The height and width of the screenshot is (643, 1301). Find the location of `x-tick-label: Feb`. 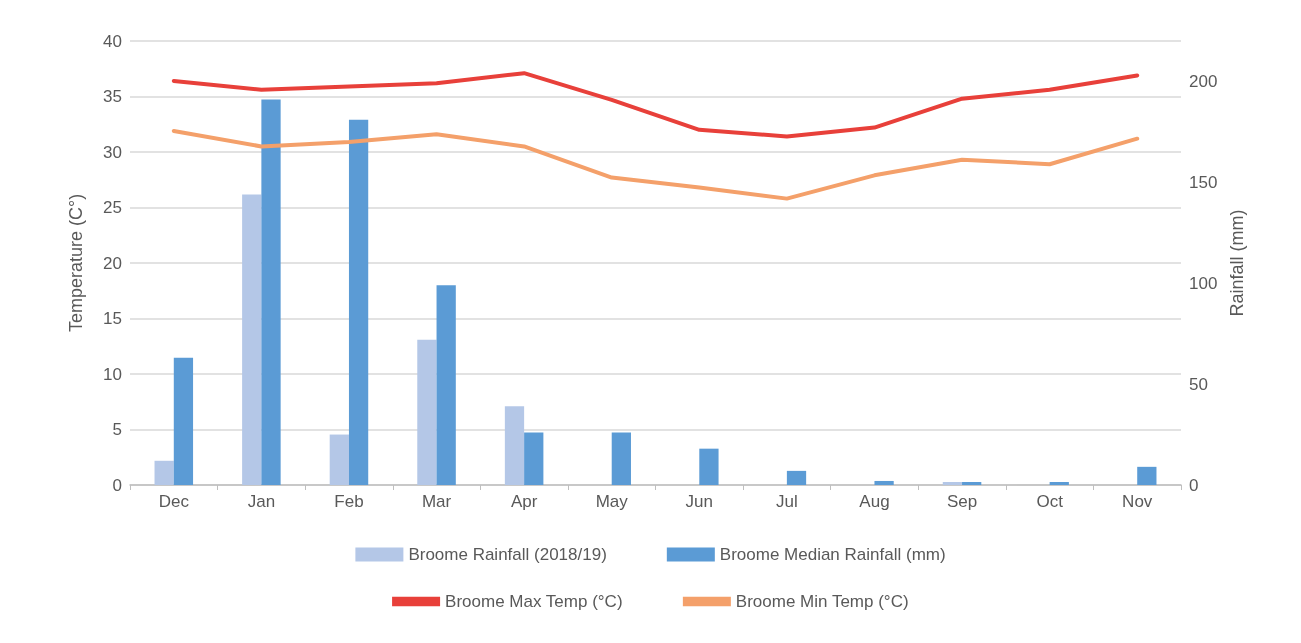

x-tick-label: Feb is located at coordinates (349, 501).